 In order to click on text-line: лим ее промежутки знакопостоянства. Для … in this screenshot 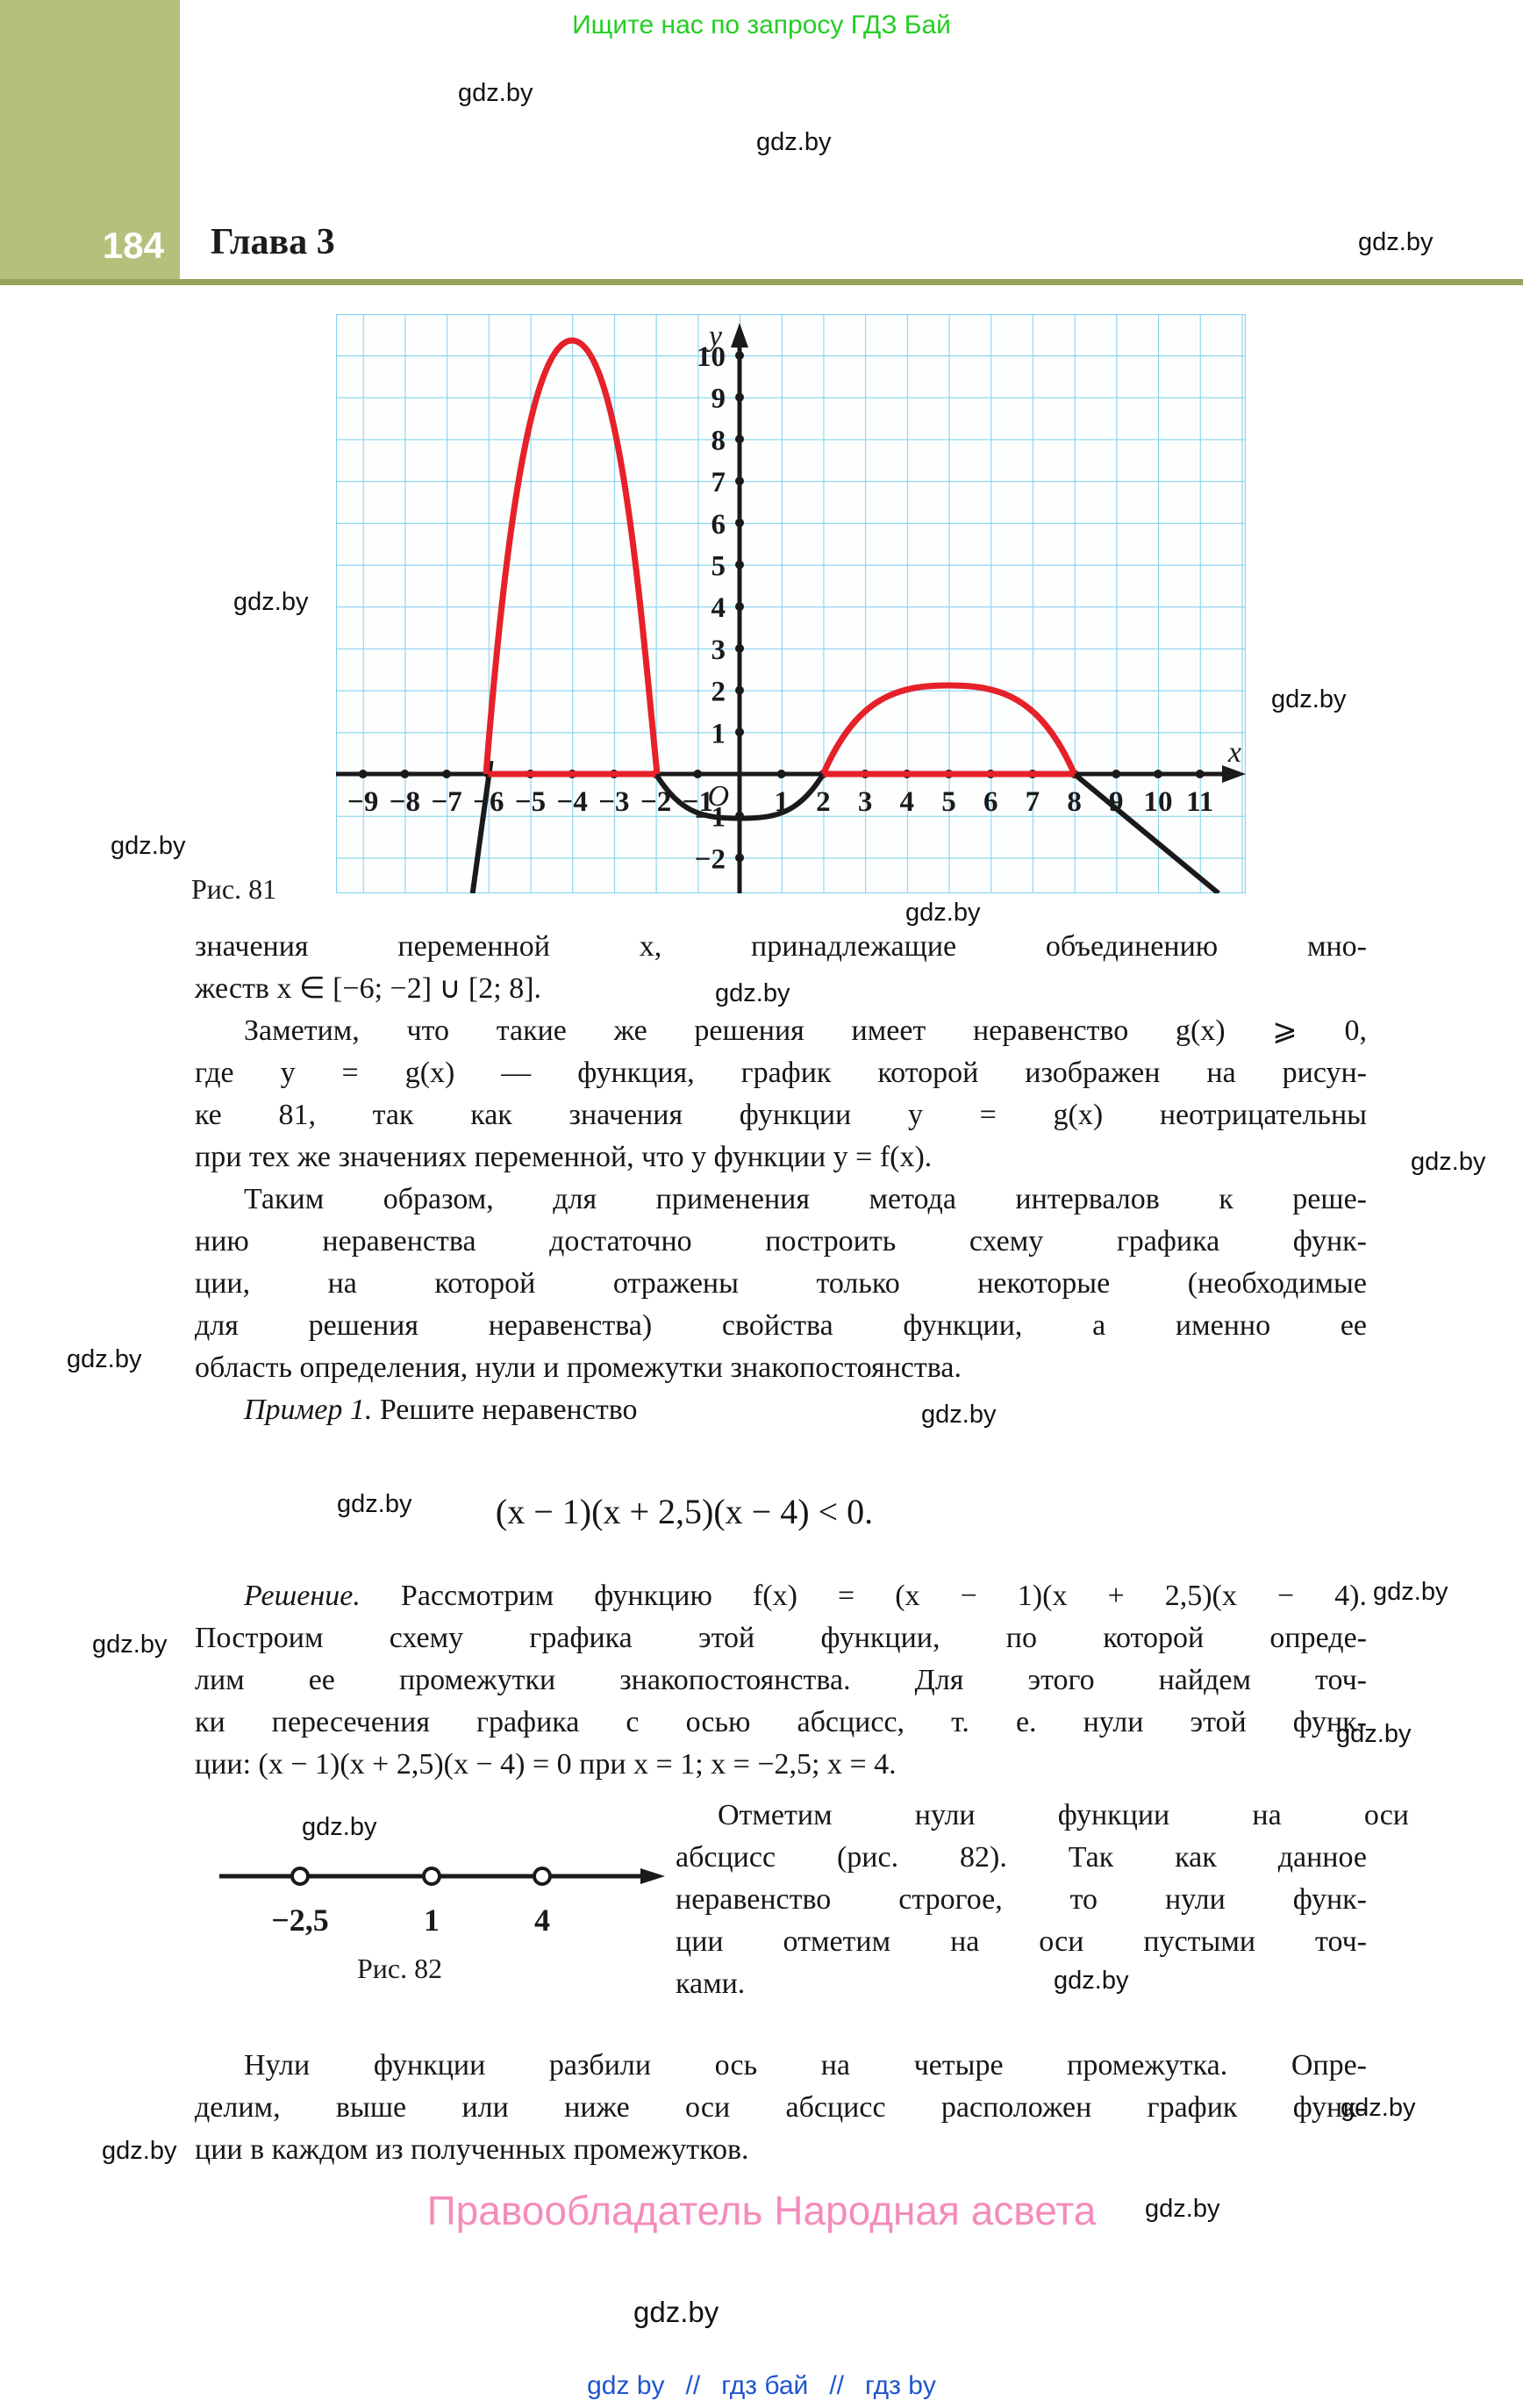, I will do `click(781, 1680)`.